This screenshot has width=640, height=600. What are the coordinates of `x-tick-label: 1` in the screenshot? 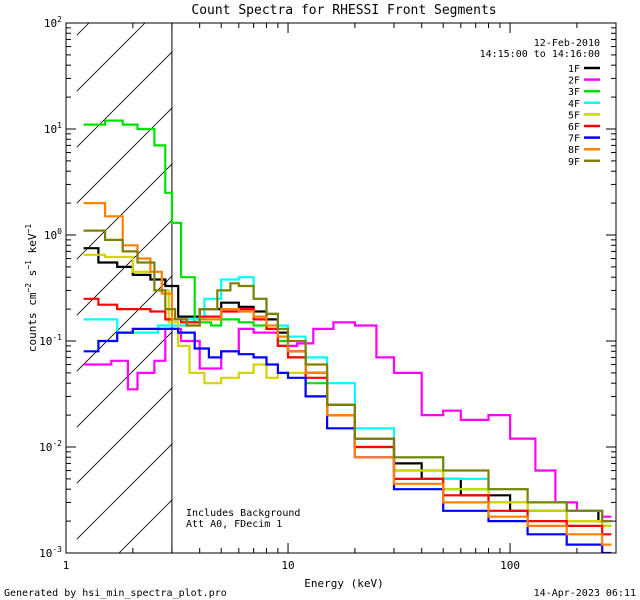 It's located at (66, 565).